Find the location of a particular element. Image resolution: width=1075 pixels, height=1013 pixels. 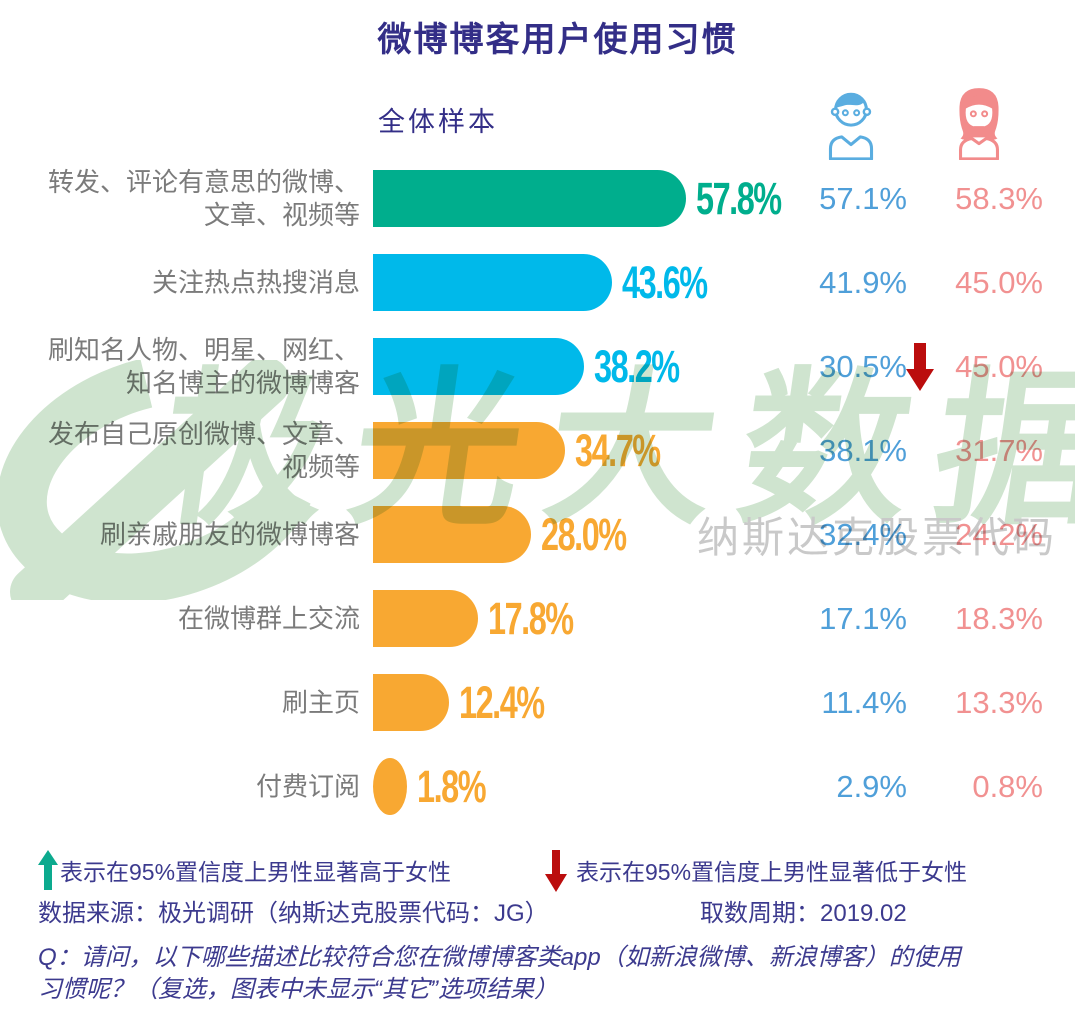

legend-down-text: 表示在95%置信度上男性显著低于女性 is located at coordinates (772, 872).